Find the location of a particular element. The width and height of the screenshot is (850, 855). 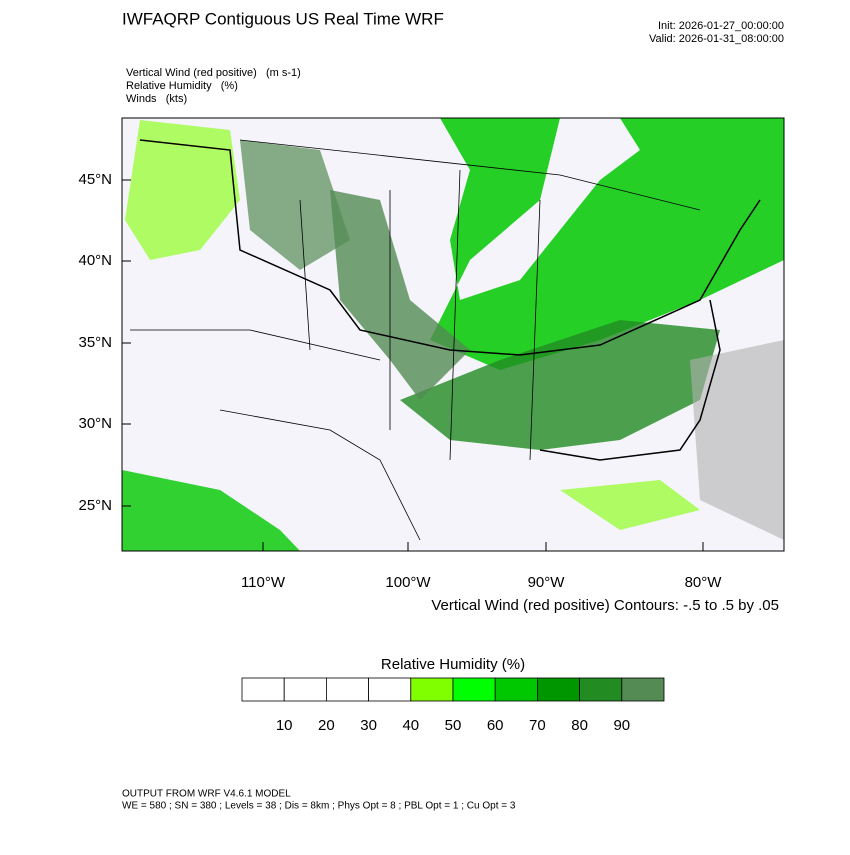

colorbar-label: 60 is located at coordinates (495, 725).